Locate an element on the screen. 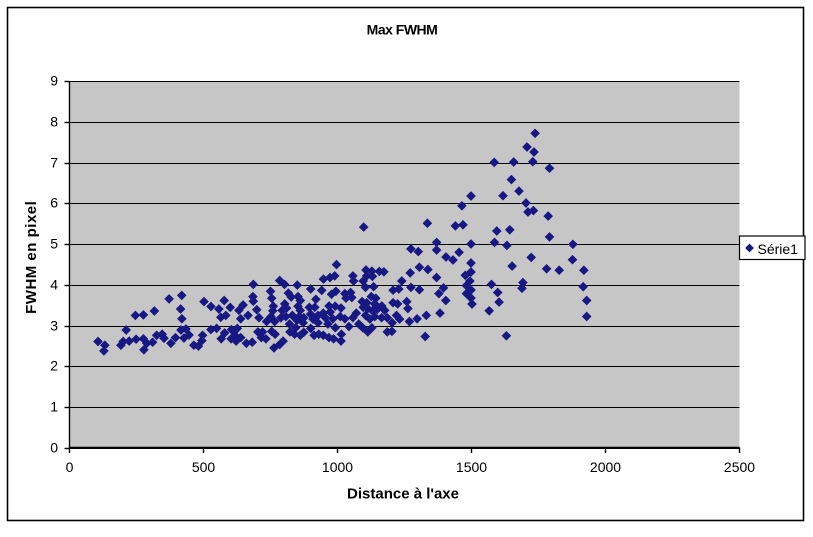  svg-text: 2 is located at coordinates (54, 366).